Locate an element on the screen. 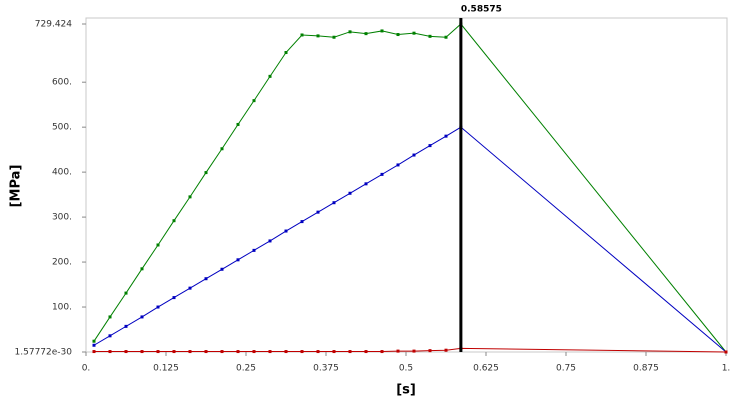 Image resolution: width=738 pixels, height=402 pixels. x-tick-label: 0.875 is located at coordinates (646, 369).